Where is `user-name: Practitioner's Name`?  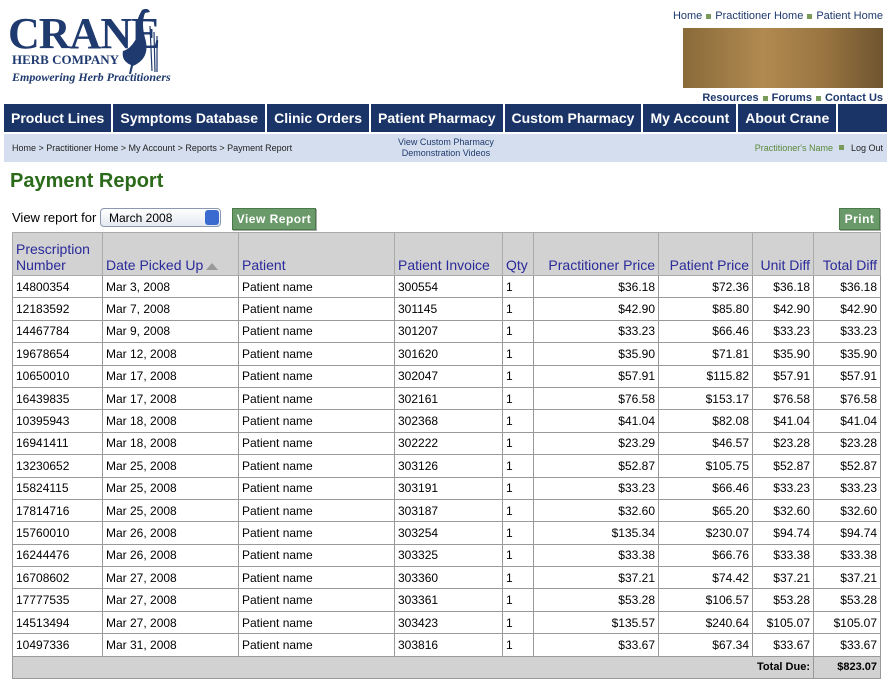
user-name: Practitioner's Name is located at coordinates (793, 148).